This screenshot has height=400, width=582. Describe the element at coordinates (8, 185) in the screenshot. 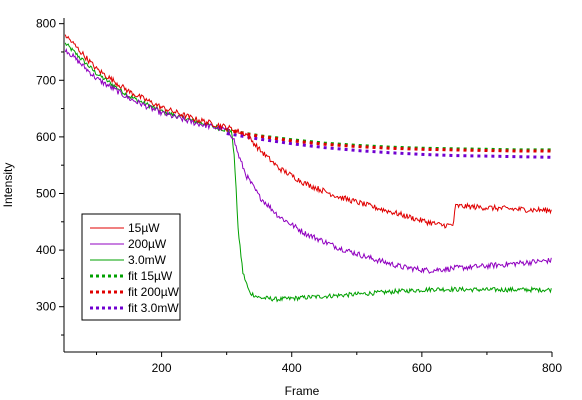

I see `y-axis-title: Intensity` at that location.